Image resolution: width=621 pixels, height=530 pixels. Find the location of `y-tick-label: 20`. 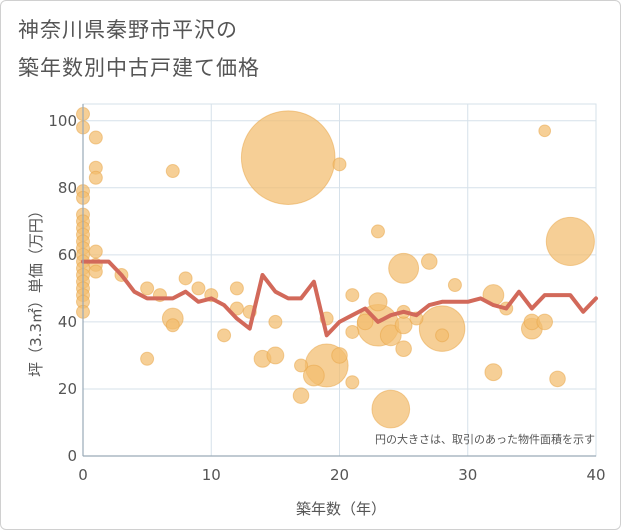

y-tick-label: 20 is located at coordinates (67, 389).